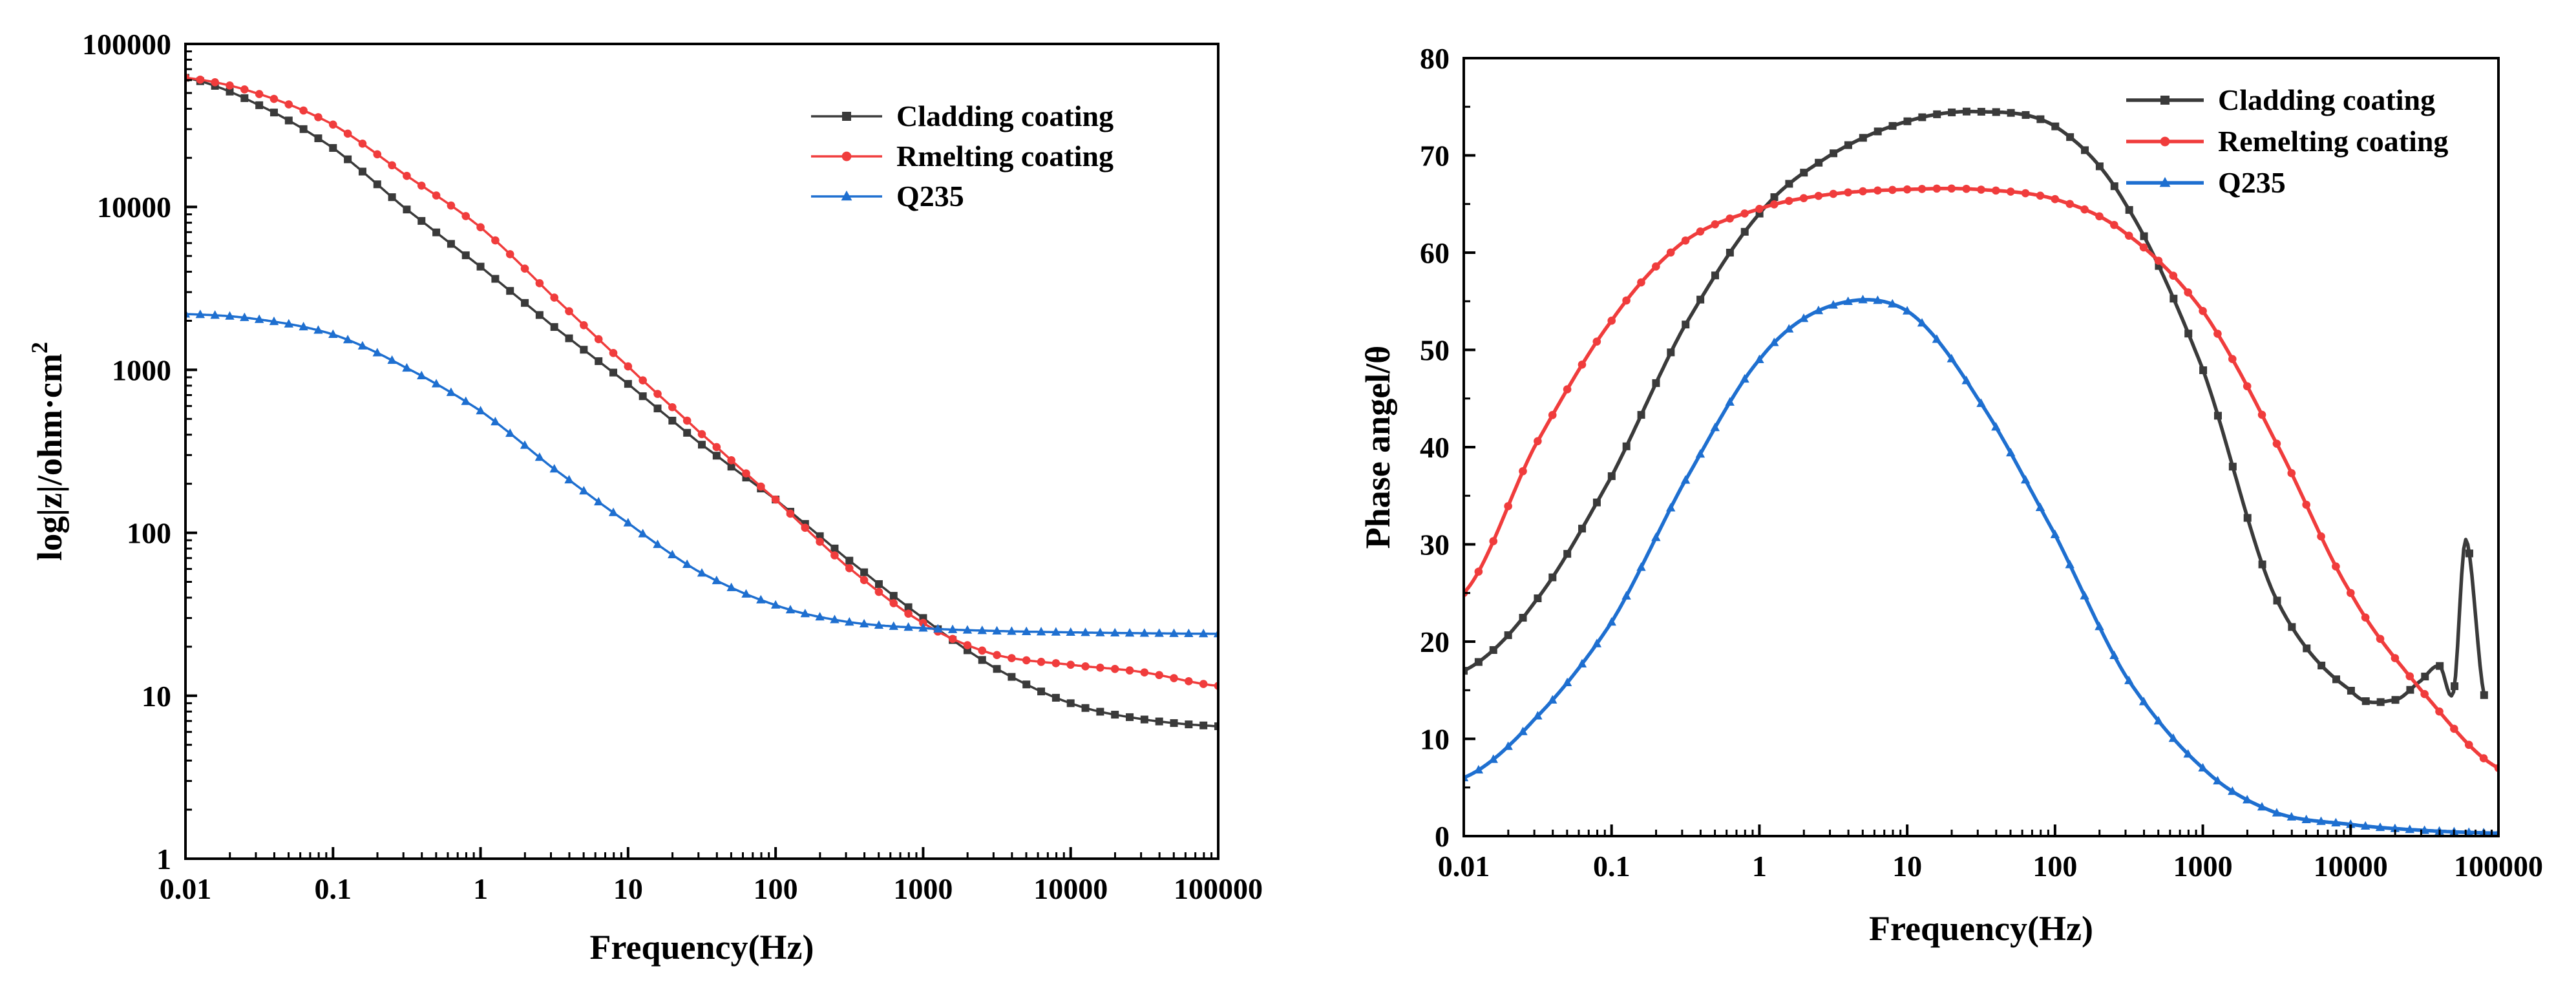 The width and height of the screenshot is (2576, 986). I want to click on phase-legend-marker, so click(2165, 181).